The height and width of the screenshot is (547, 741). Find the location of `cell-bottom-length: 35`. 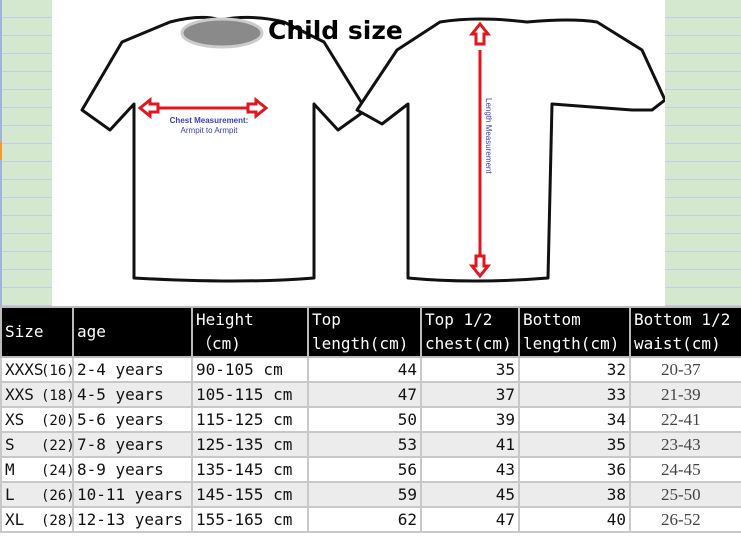

cell-bottom-length: 35 is located at coordinates (574, 444).